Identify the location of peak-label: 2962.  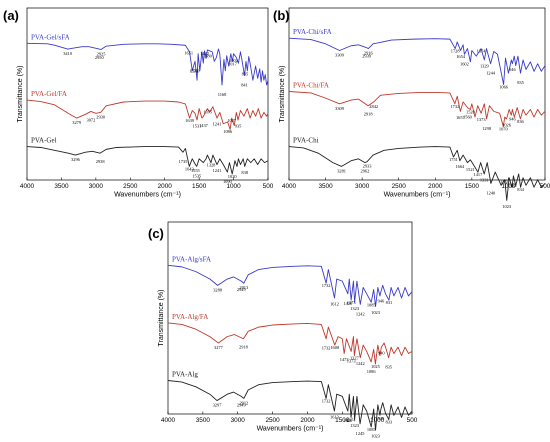
(365, 171).